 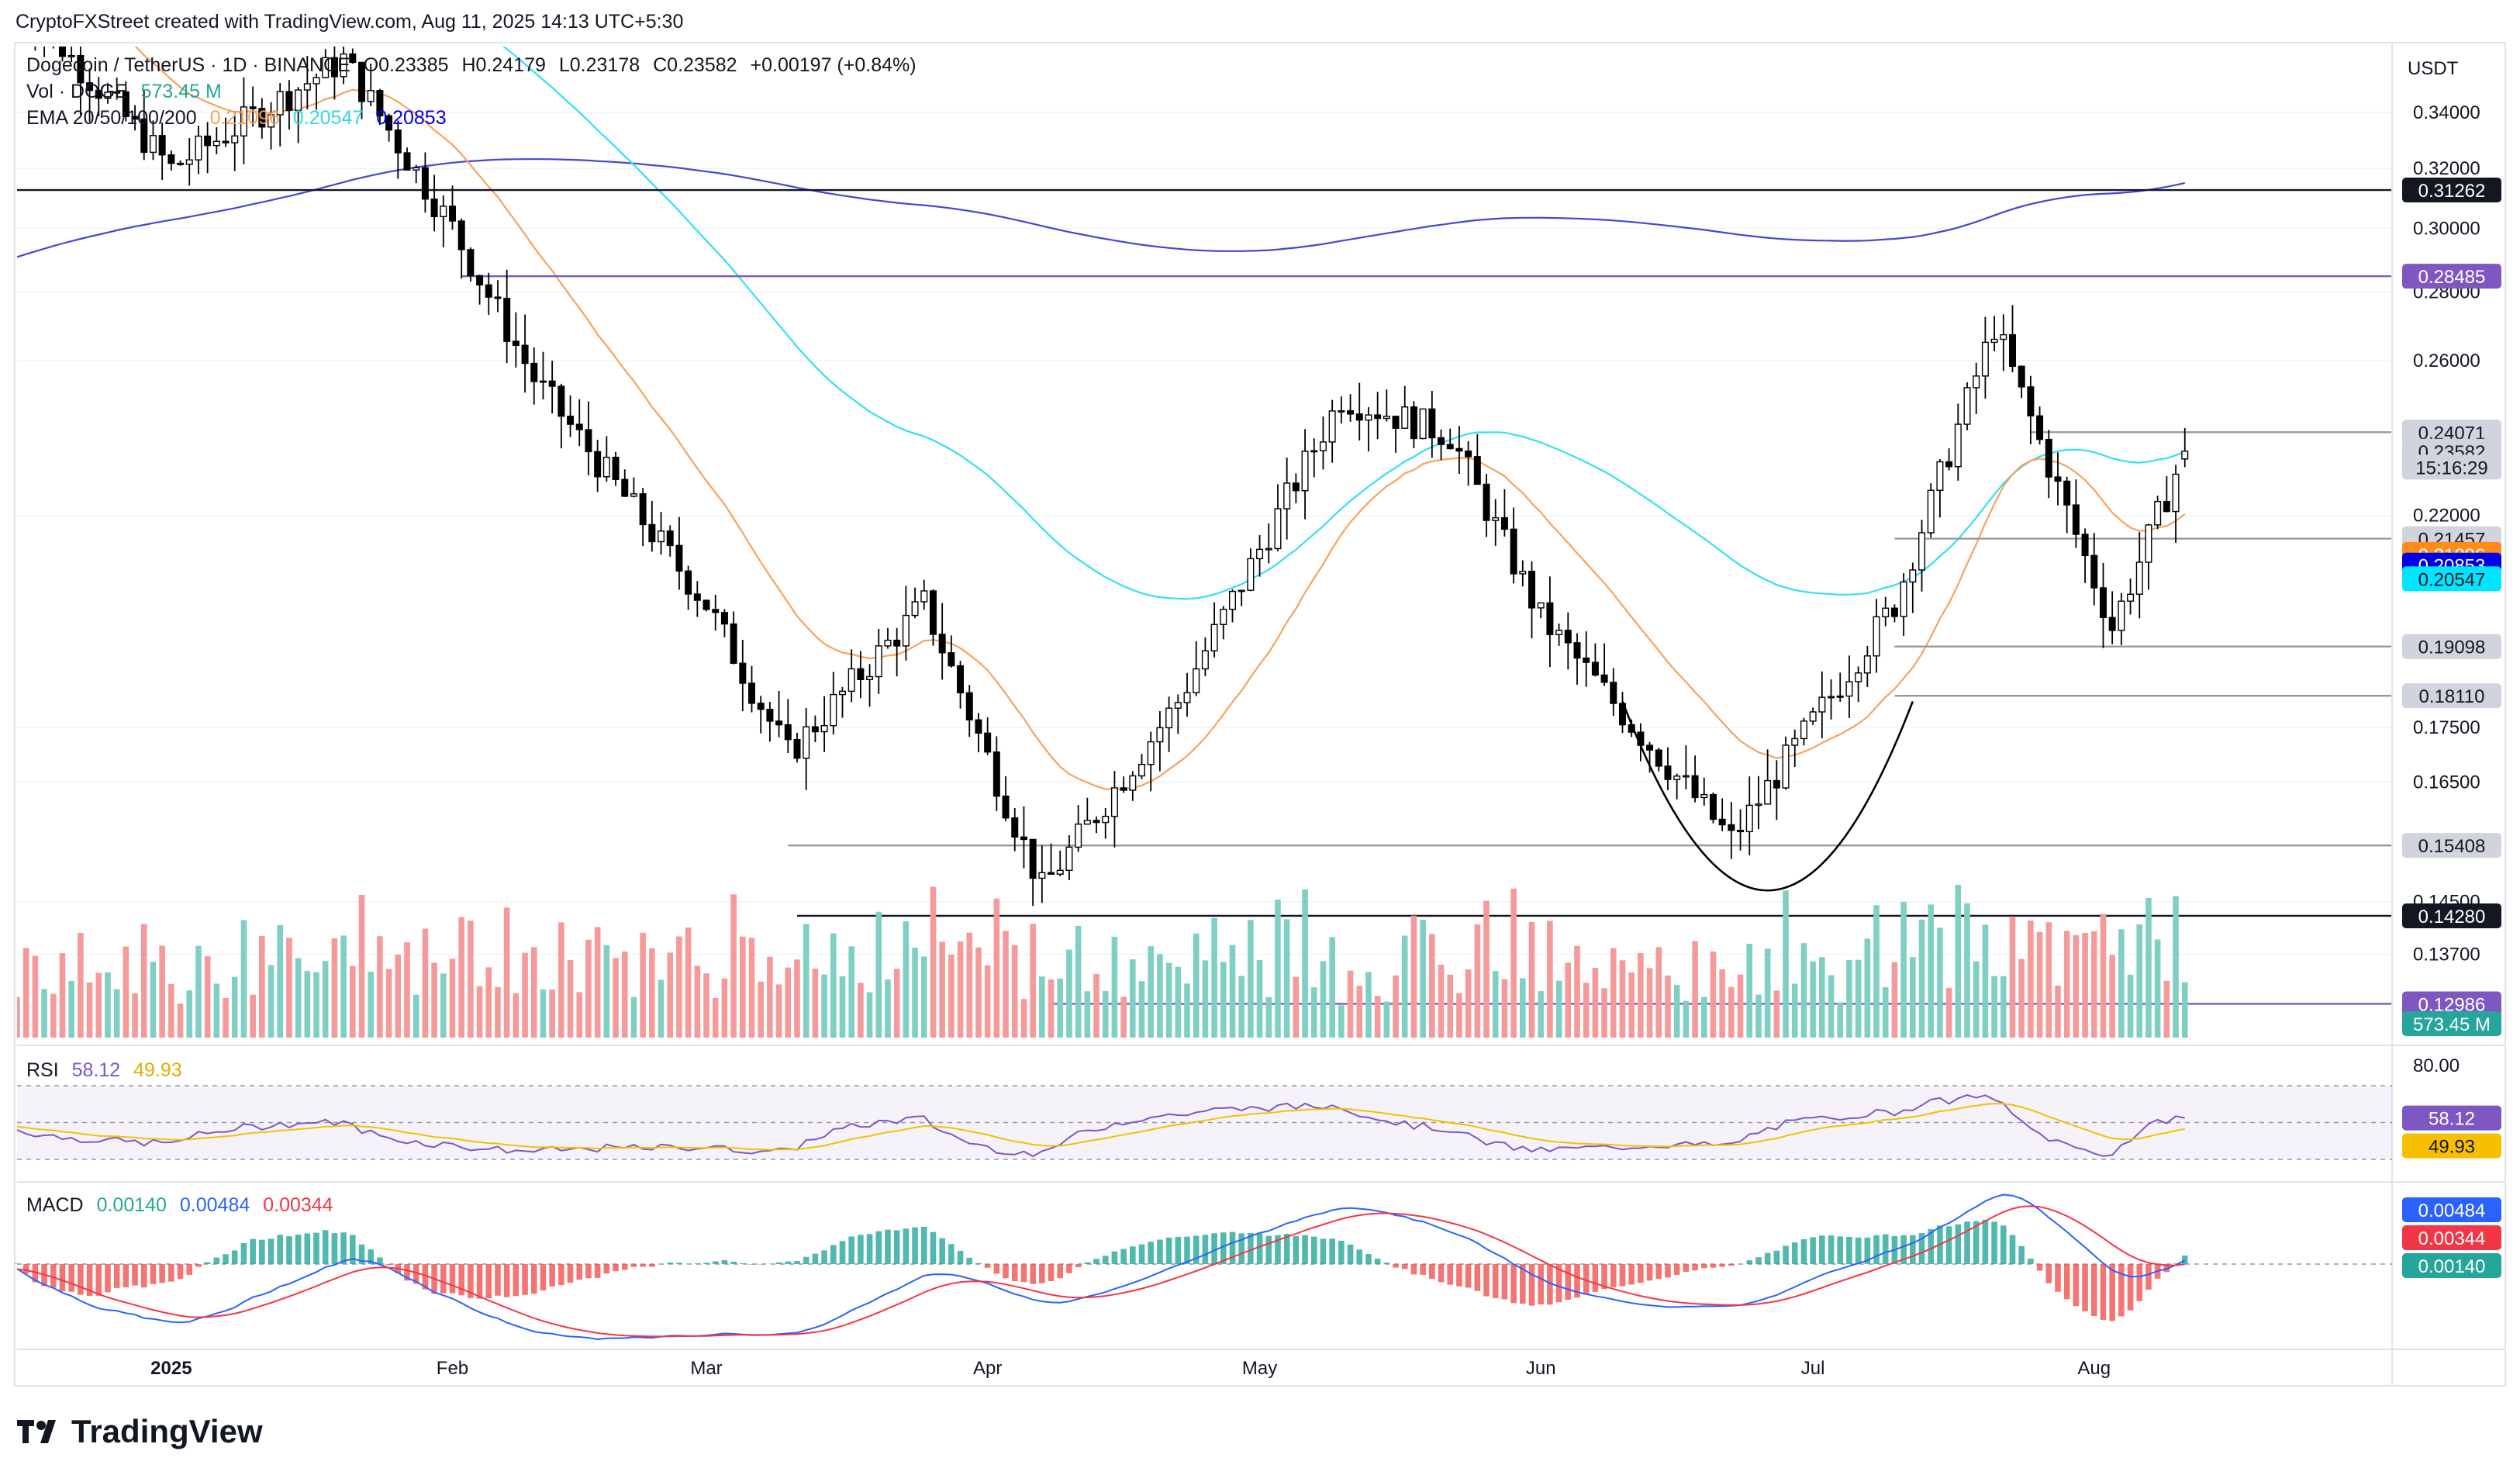 What do you see at coordinates (2446, 955) in the screenshot?
I see `price-axis-tick: 0.13700` at bounding box center [2446, 955].